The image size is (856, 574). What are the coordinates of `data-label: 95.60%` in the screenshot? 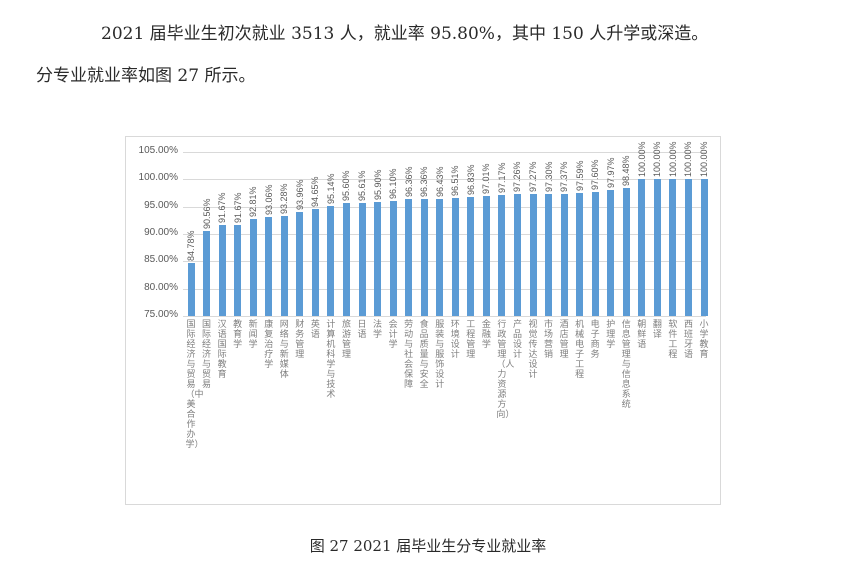 It's located at (346, 186).